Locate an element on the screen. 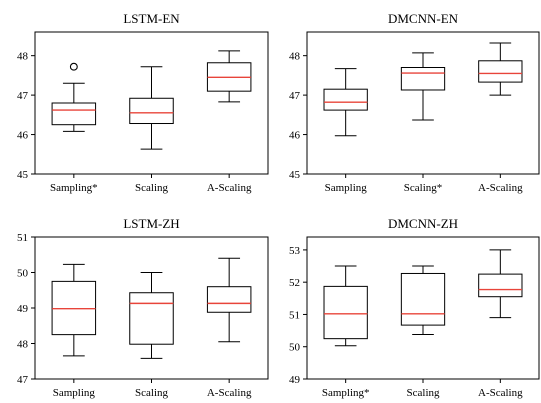 The width and height of the screenshot is (541, 403). panel-title: LSTM-ZH is located at coordinates (151, 223).